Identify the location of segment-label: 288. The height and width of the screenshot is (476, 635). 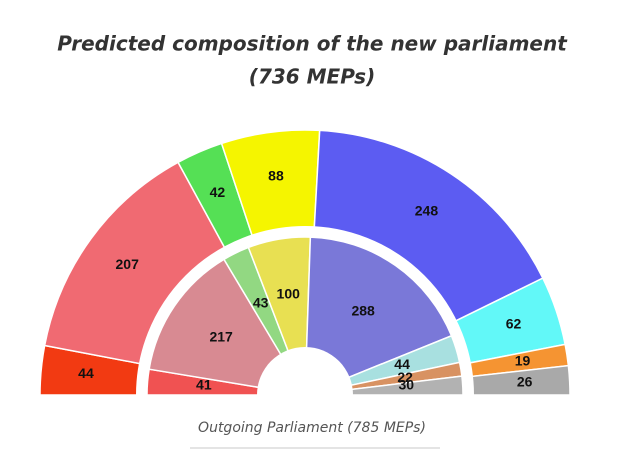
(363, 311).